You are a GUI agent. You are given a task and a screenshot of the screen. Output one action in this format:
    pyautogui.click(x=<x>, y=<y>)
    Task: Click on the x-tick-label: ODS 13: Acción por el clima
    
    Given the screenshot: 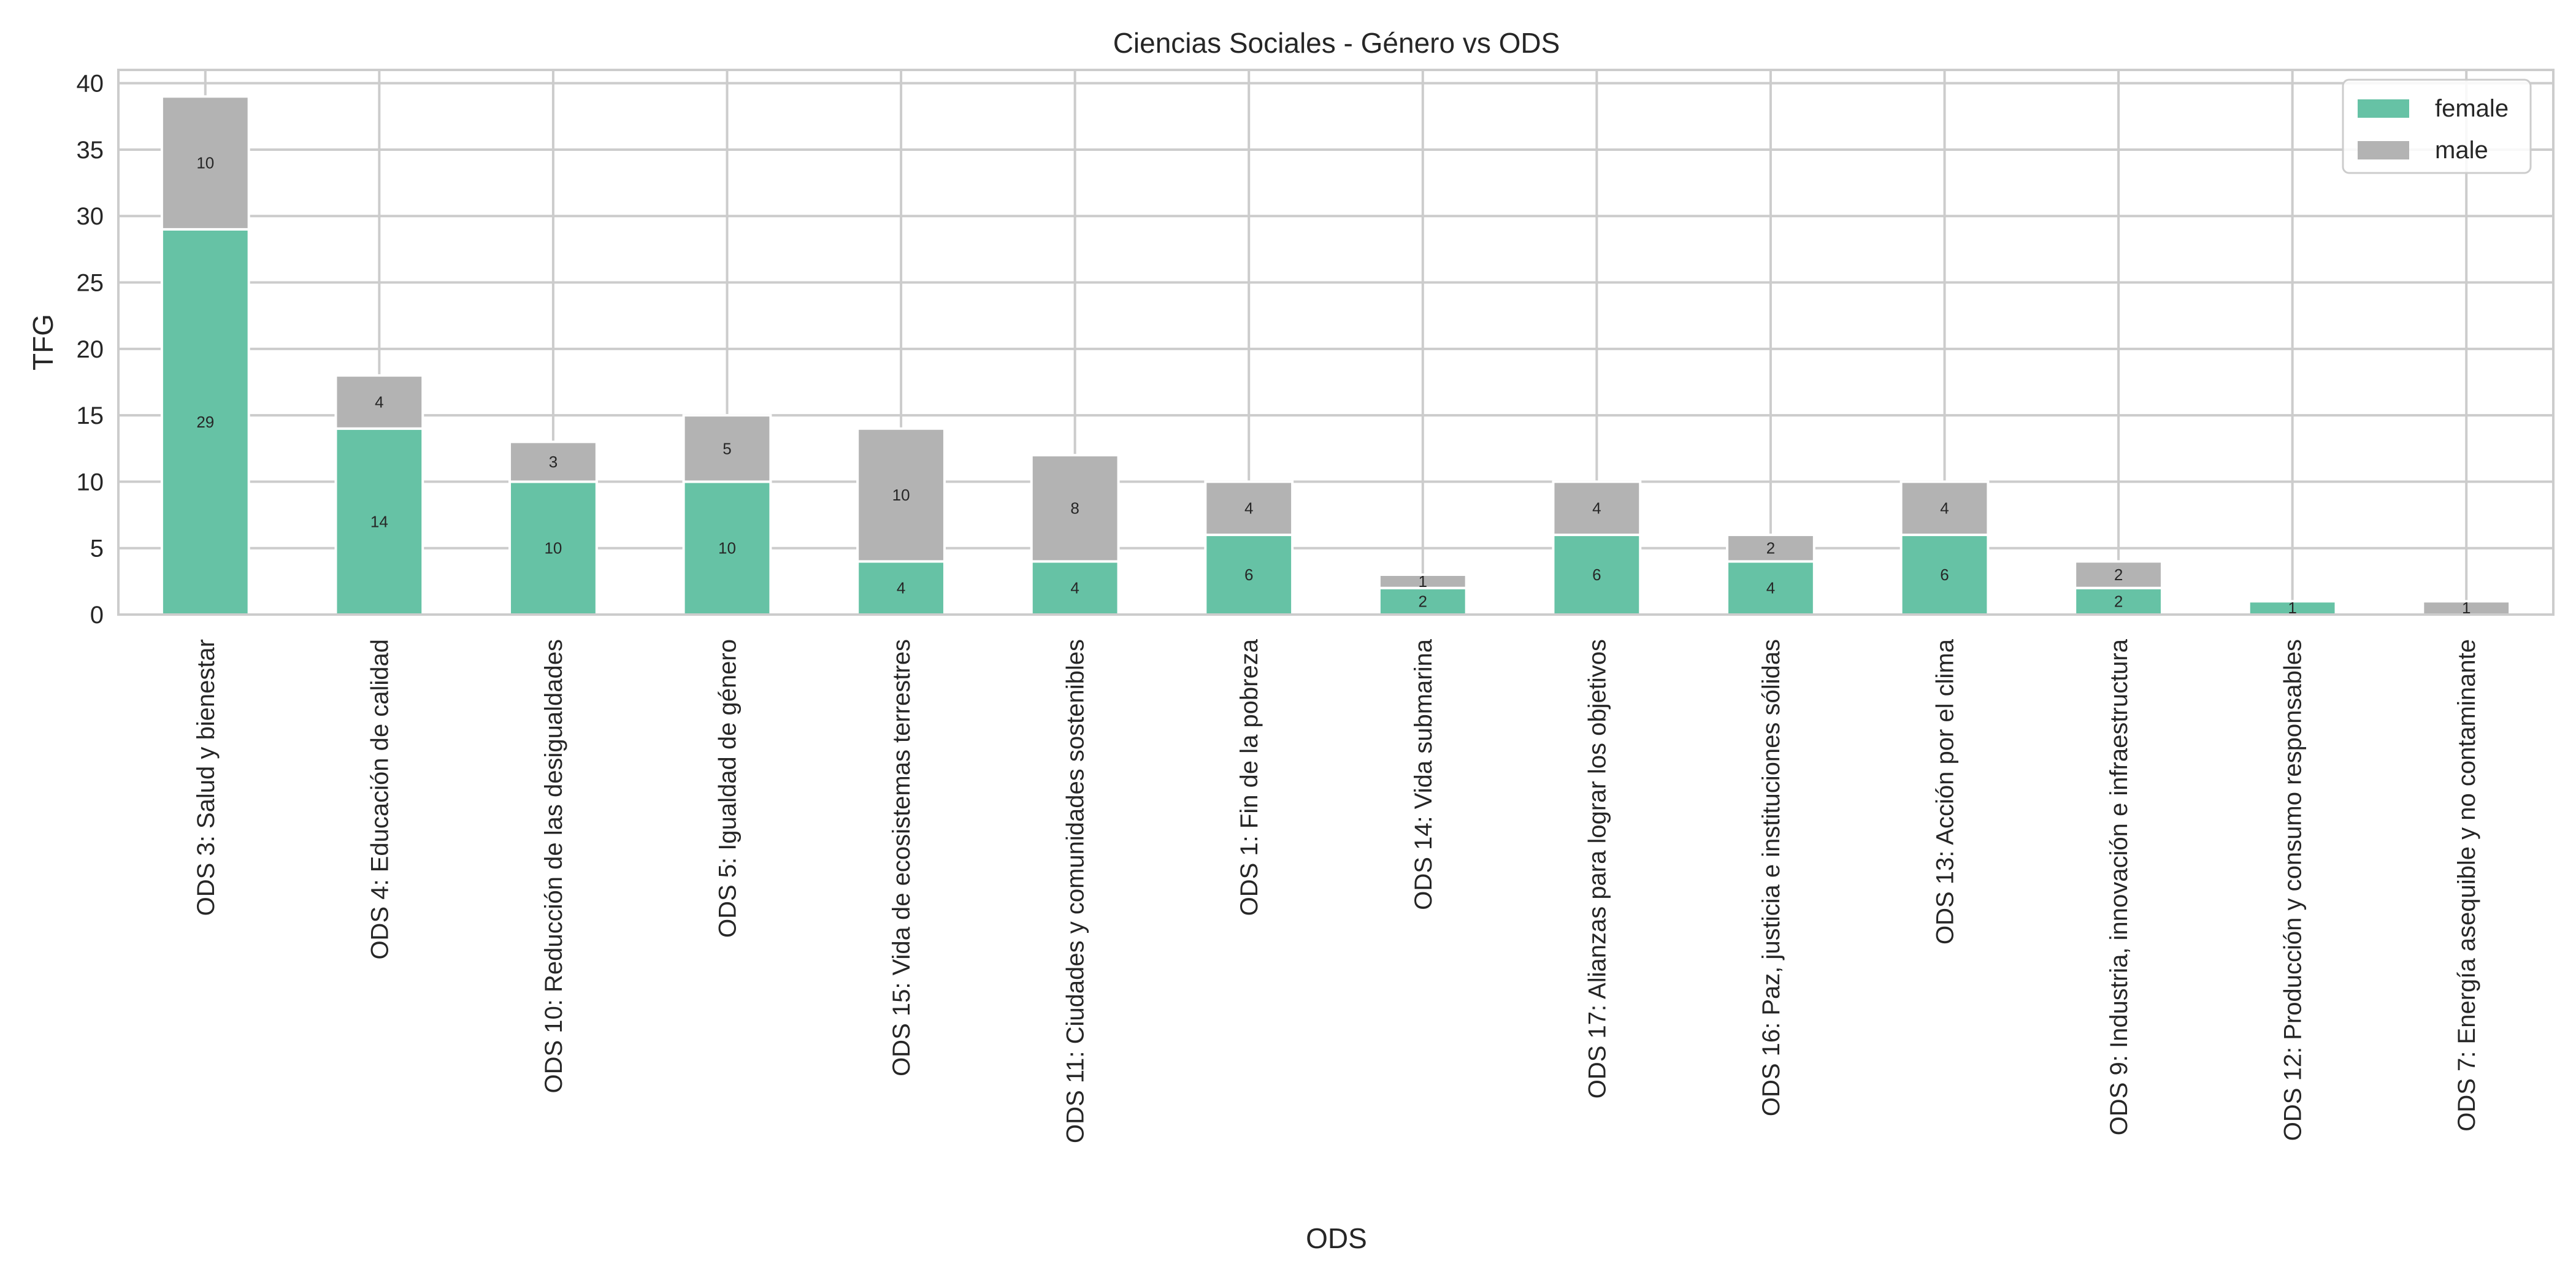 What is the action you would take?
    pyautogui.click(x=1945, y=791)
    